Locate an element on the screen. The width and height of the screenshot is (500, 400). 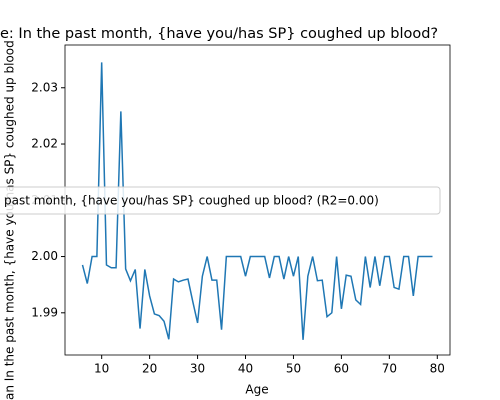
annotation-box is located at coordinates (220, 200).